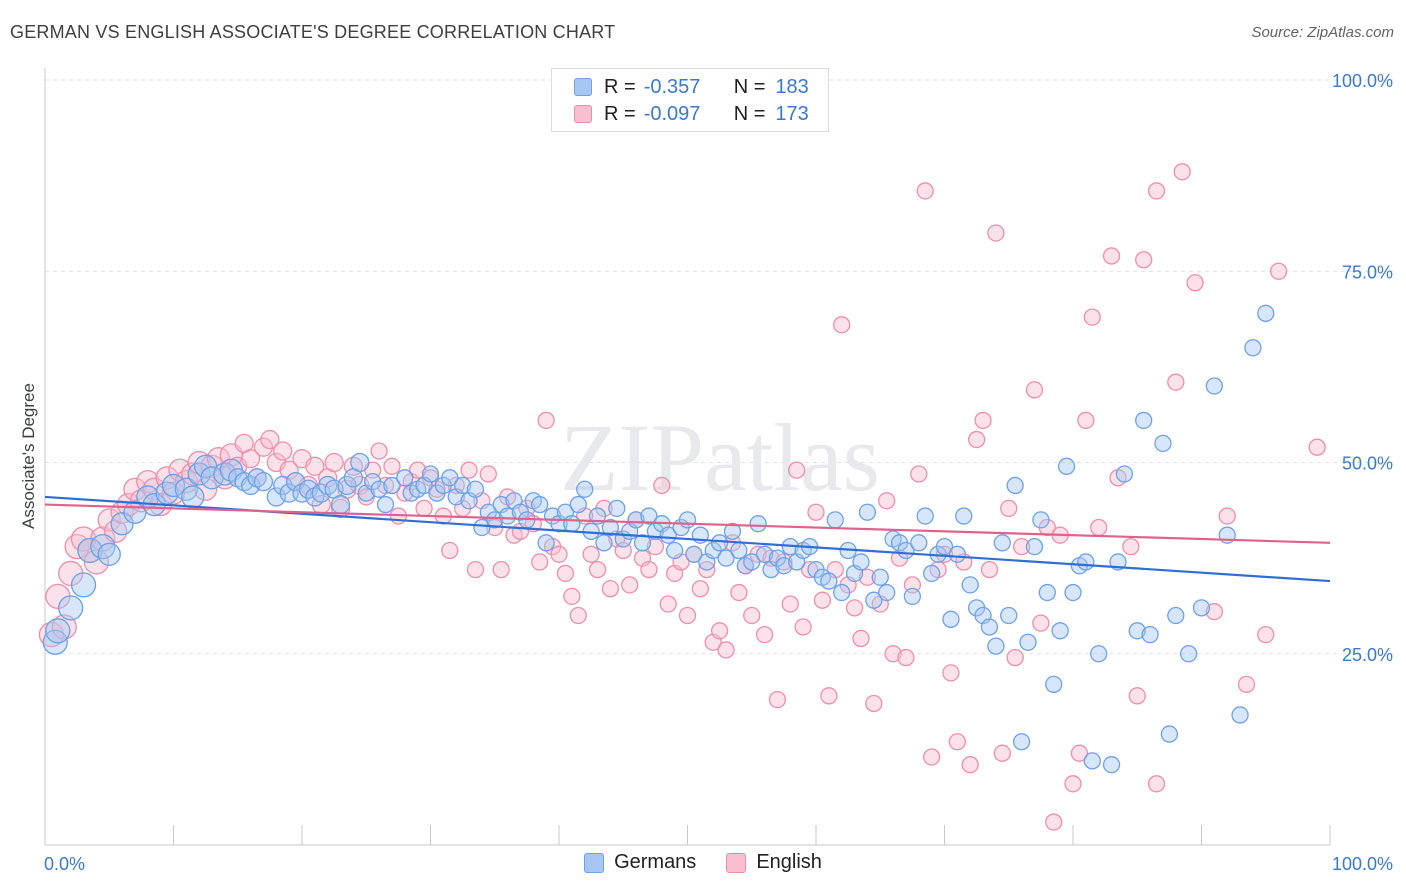 This screenshot has height=892, width=1406. I want to click on english-trend-line, so click(687, 523).